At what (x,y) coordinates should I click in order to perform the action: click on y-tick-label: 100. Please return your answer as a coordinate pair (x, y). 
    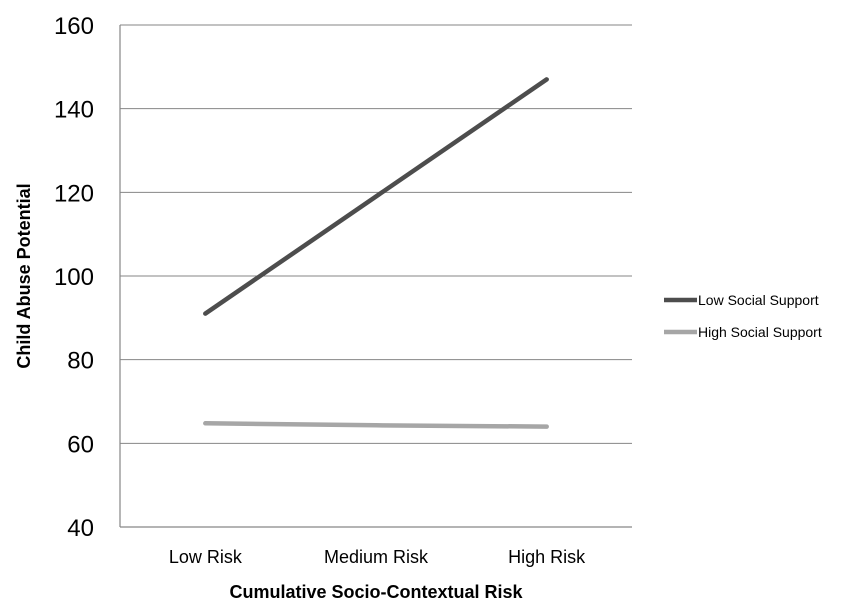
    Looking at the image, I should click on (74, 277).